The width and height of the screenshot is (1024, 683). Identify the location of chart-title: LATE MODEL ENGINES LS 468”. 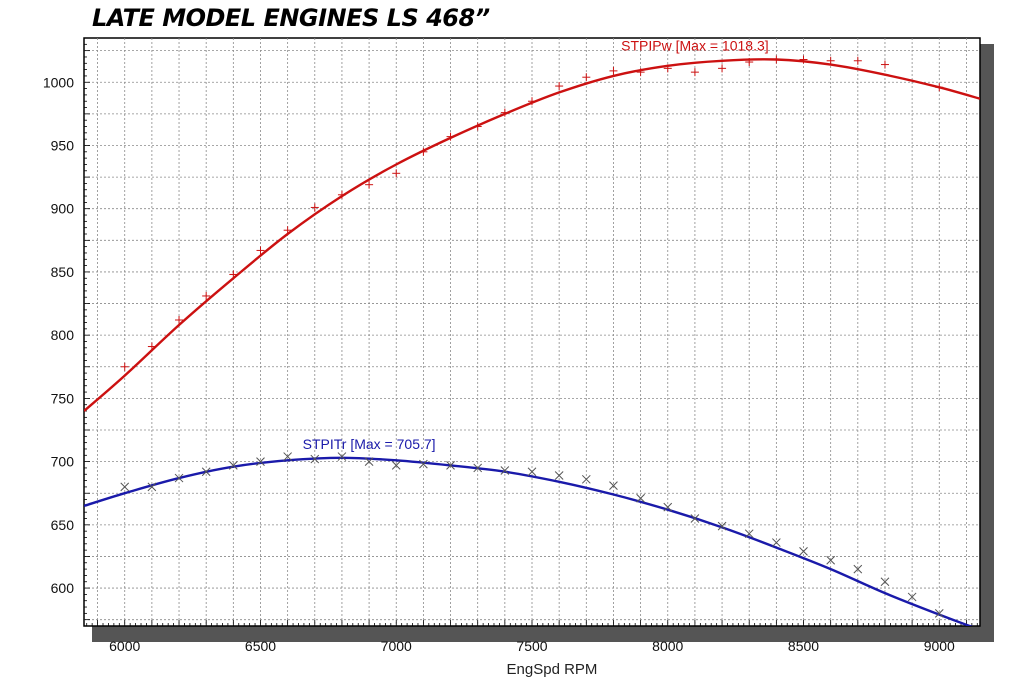
(291, 18).